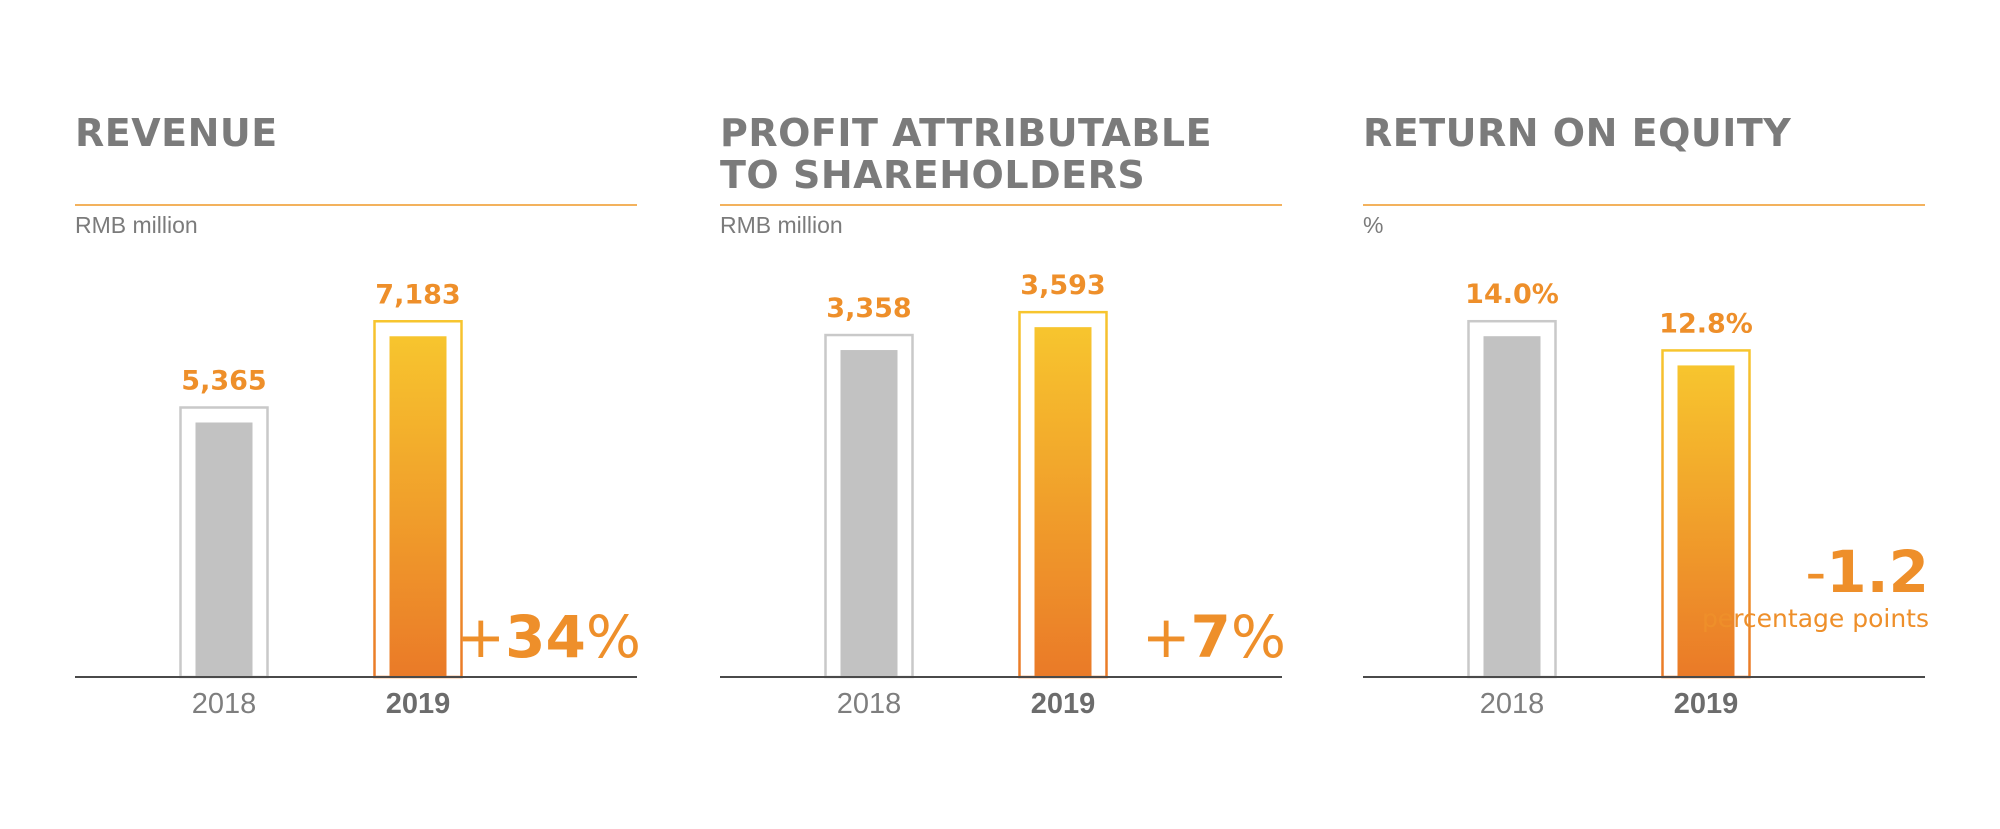 This screenshot has height=829, width=2000. I want to click on change-value: +7%, so click(1213, 637).